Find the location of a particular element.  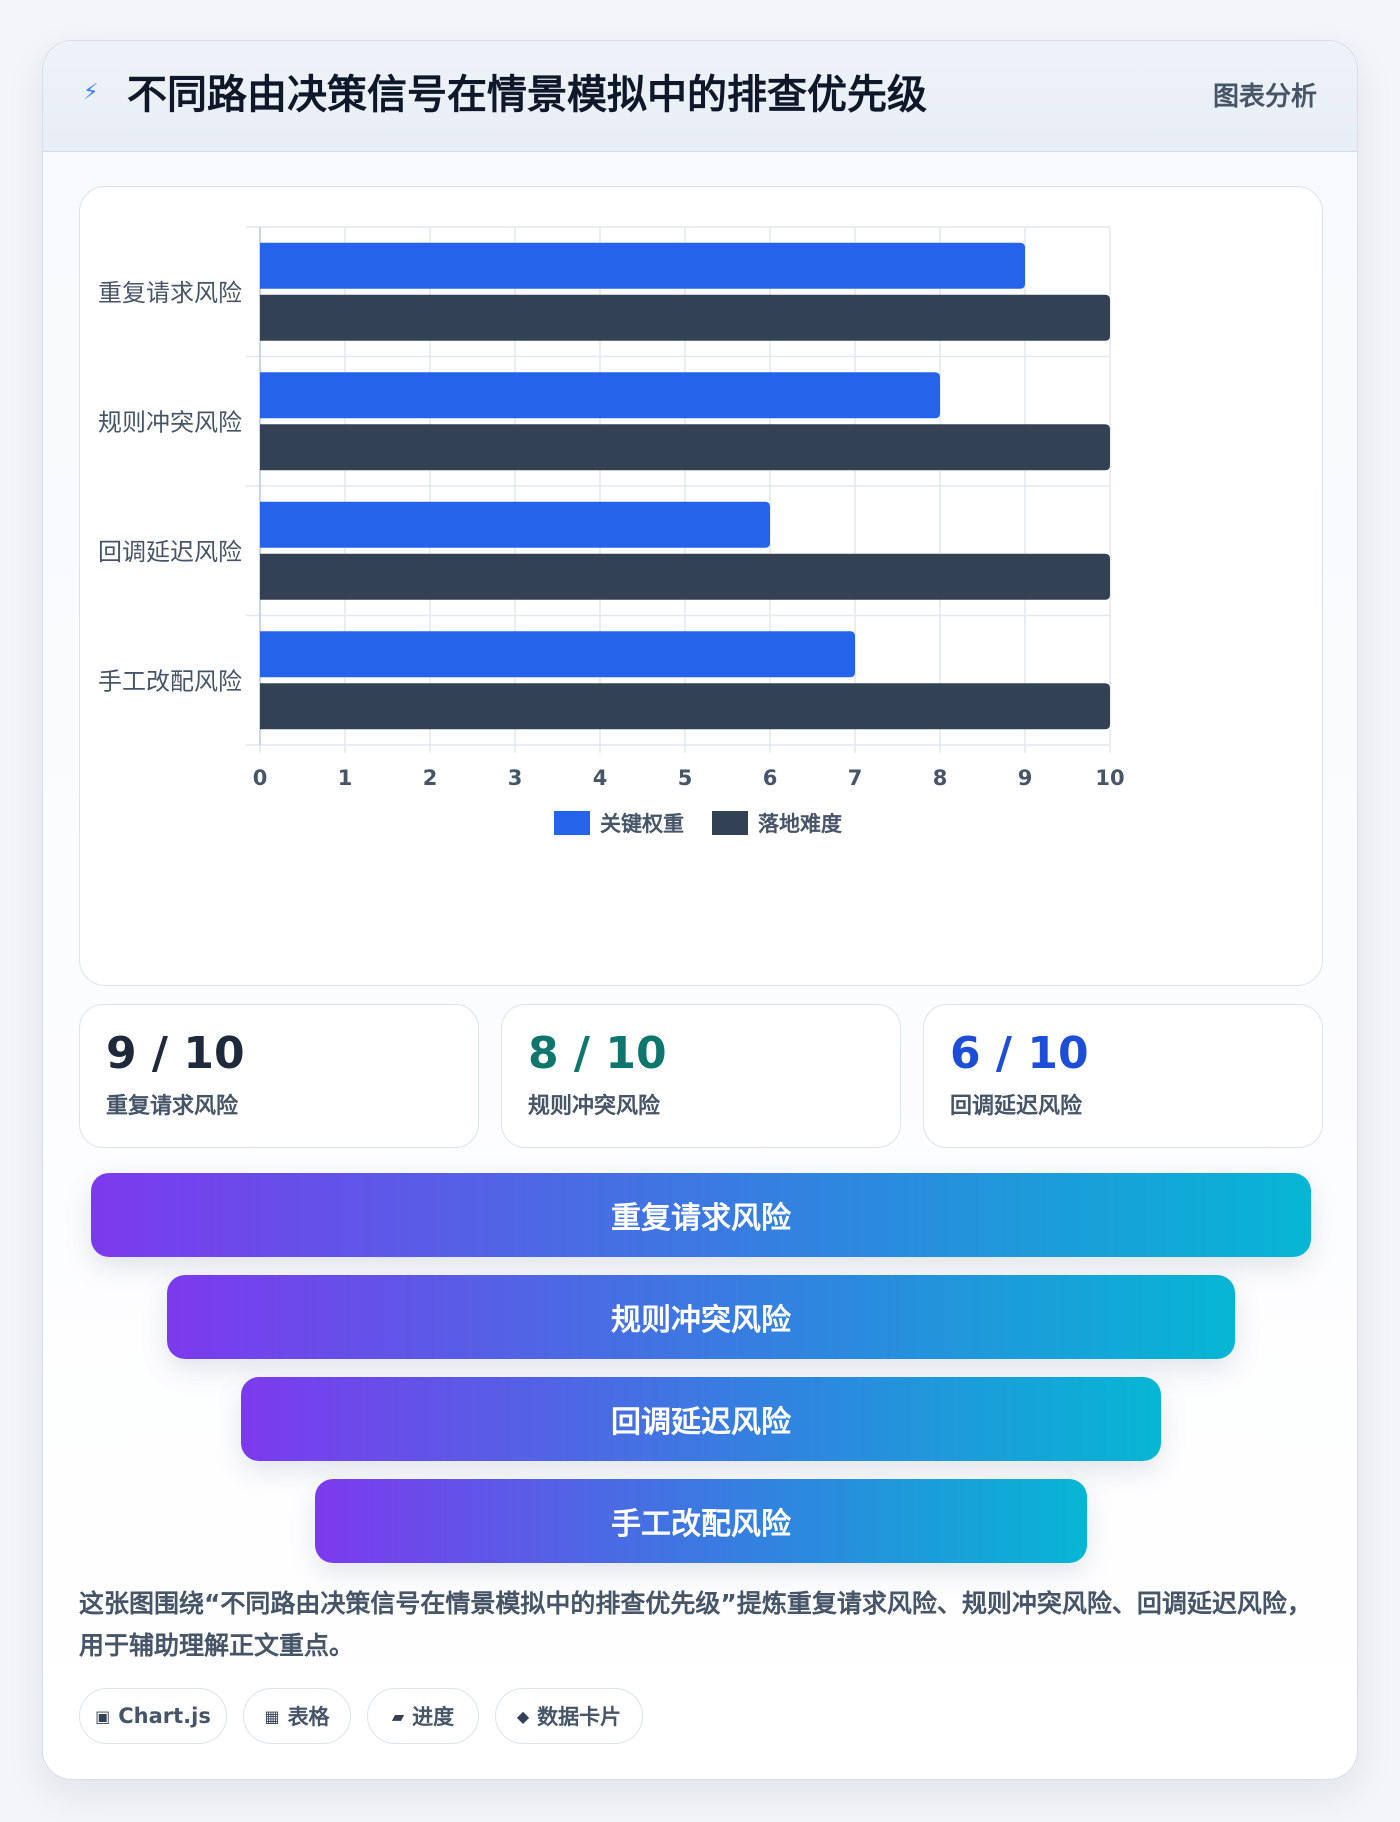

stat-card: 8 / 10 规则冲突风险 is located at coordinates (701, 1076).